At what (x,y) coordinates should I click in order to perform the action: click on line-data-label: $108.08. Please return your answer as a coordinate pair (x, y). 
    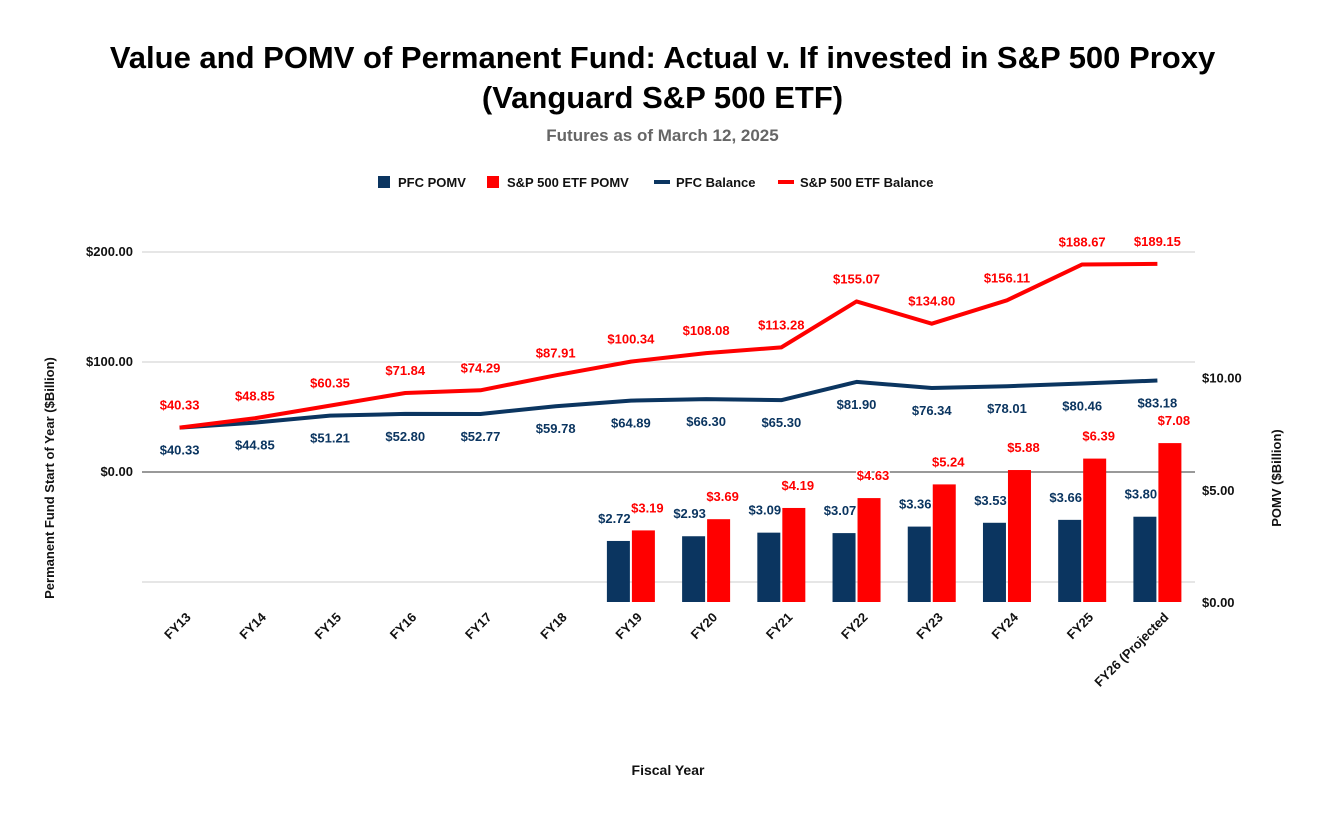
    Looking at the image, I should click on (706, 330).